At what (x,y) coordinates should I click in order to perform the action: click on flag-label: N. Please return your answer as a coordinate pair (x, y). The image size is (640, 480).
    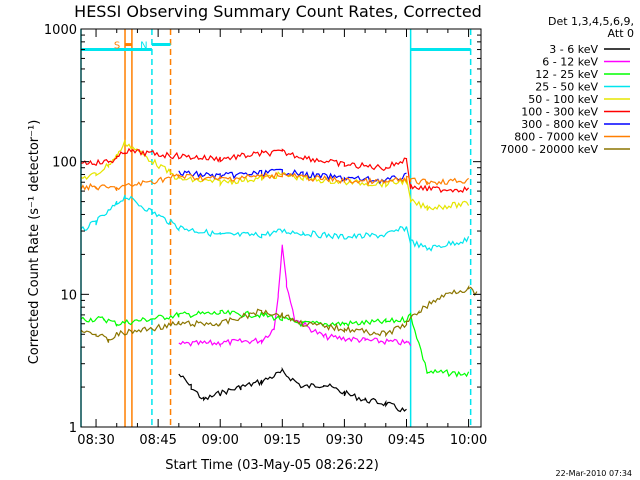
    Looking at the image, I should click on (143, 46).